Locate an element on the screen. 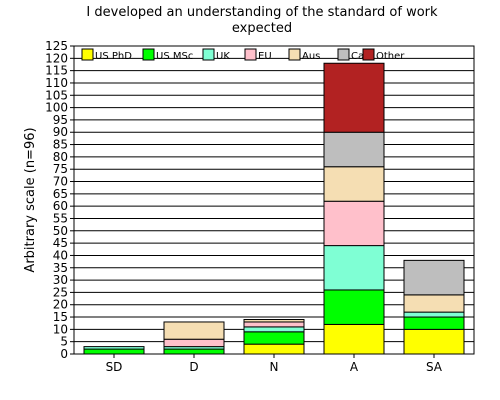  x-category-label: A is located at coordinates (354, 367).